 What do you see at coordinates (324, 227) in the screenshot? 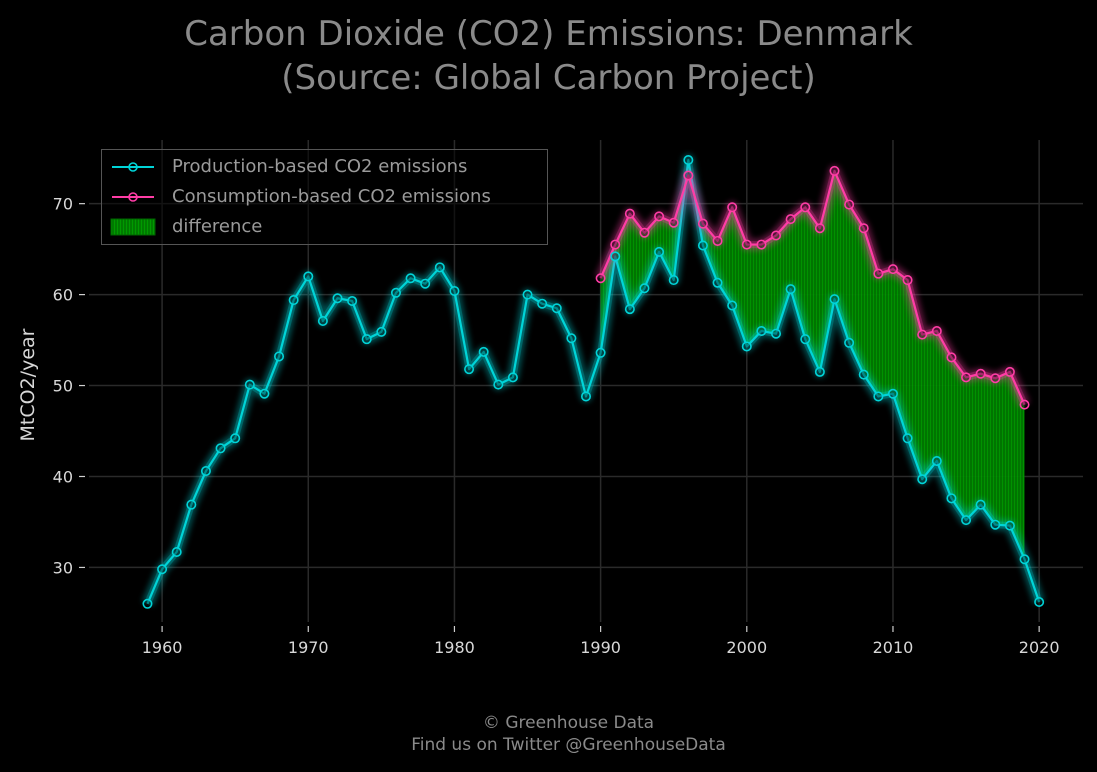
I see `legend-item-difference: difference` at bounding box center [324, 227].